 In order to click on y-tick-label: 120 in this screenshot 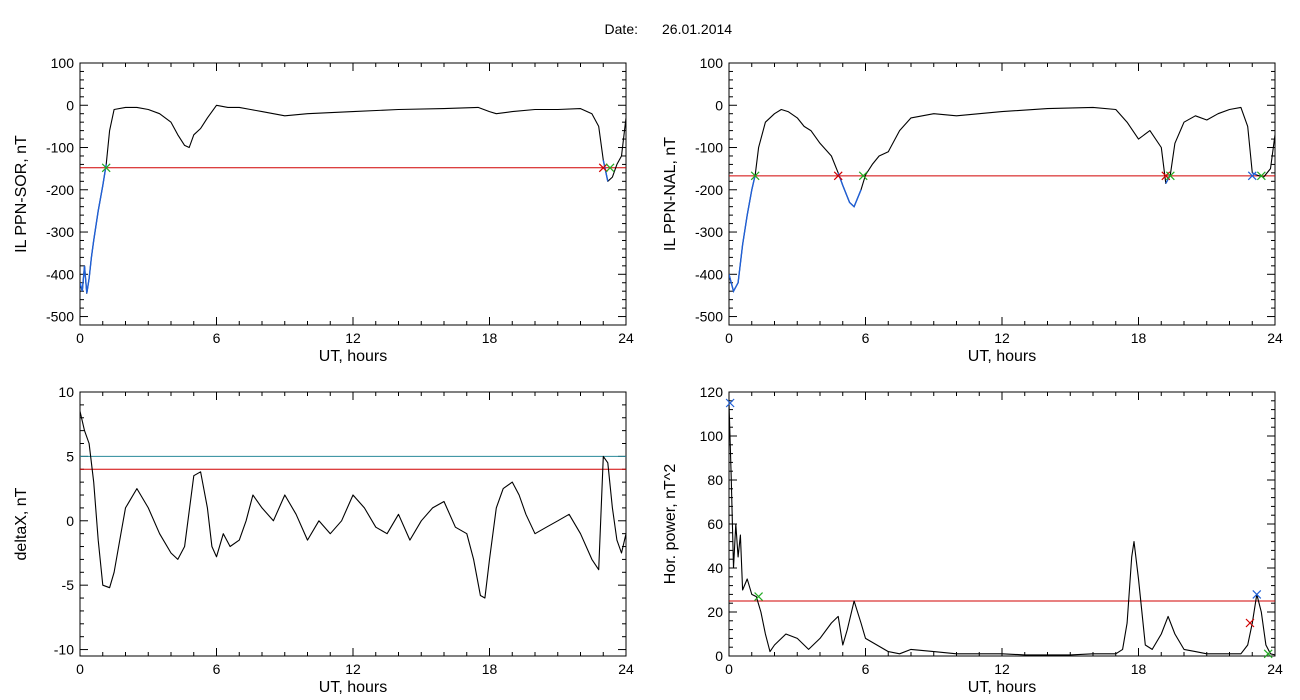, I will do `click(712, 392)`.